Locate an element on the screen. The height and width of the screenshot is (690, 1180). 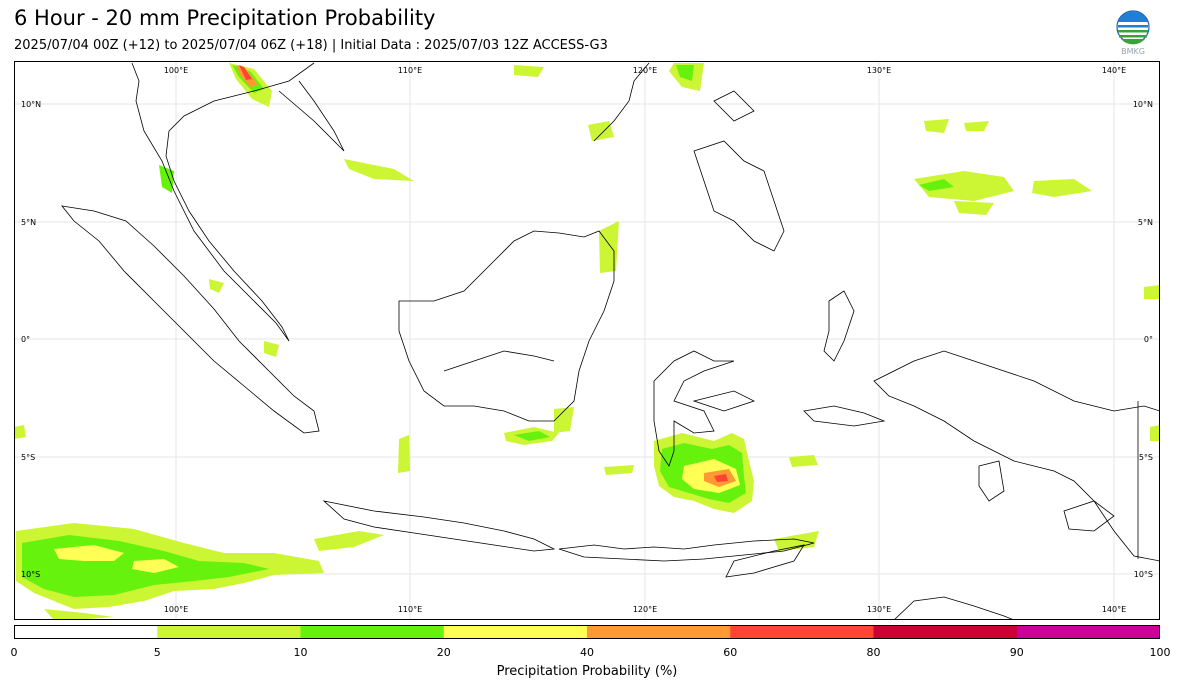
chart-title: 6 Hour - 20 mm Precipitation Probability is located at coordinates (225, 18).